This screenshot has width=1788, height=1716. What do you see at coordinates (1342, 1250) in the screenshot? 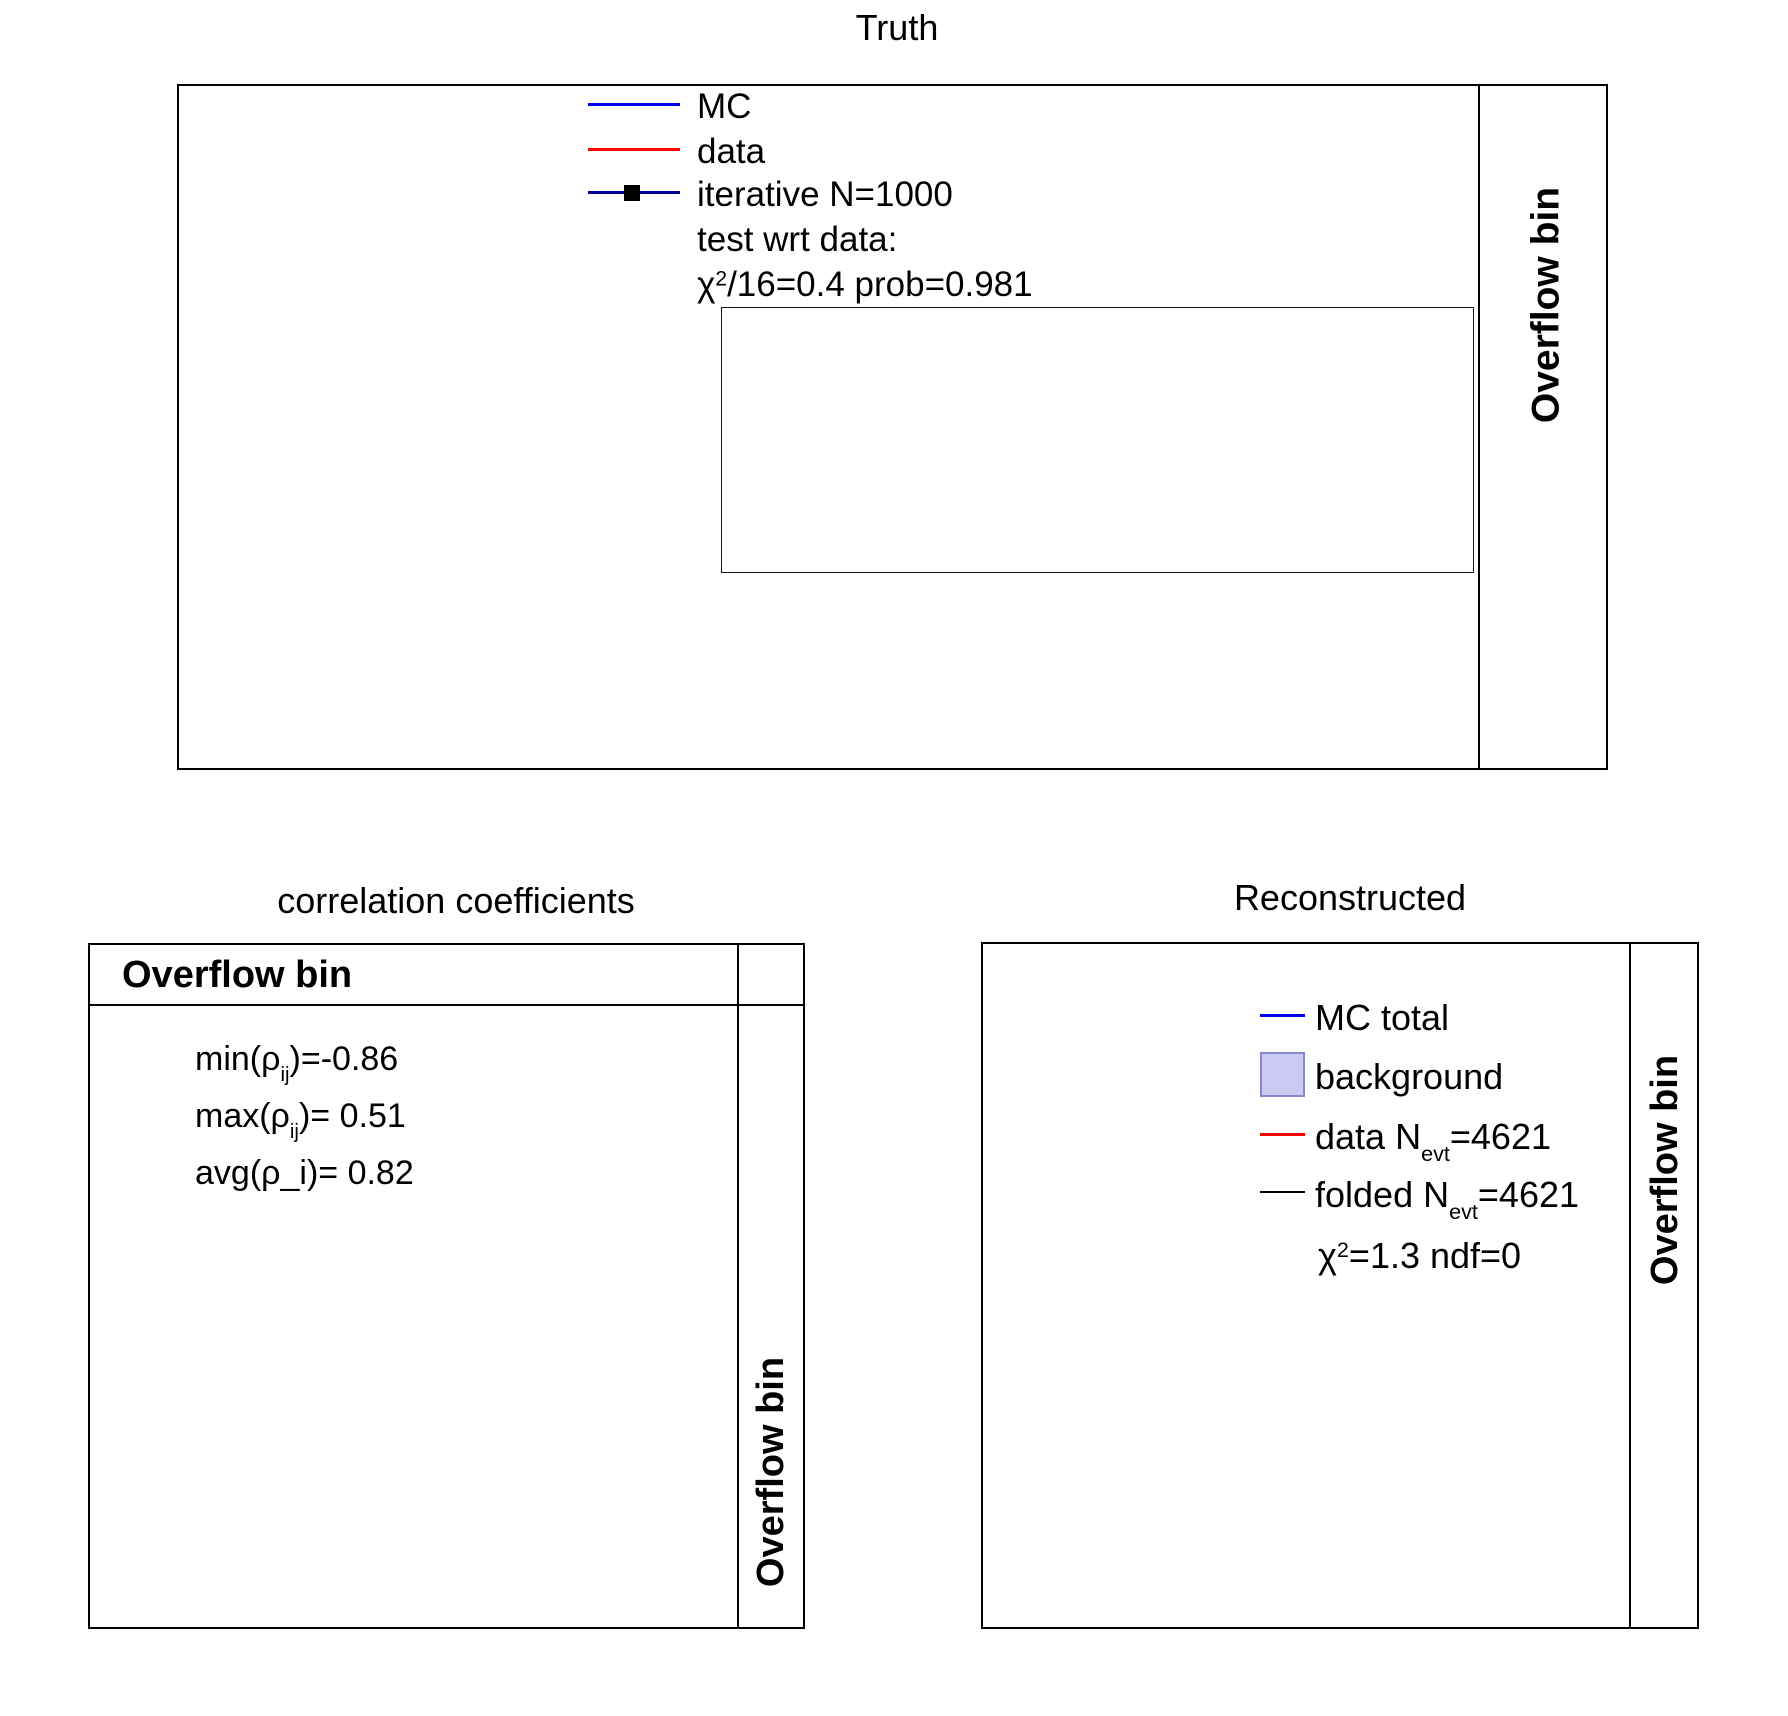
I see `reco-chi-exponent: 2` at bounding box center [1342, 1250].